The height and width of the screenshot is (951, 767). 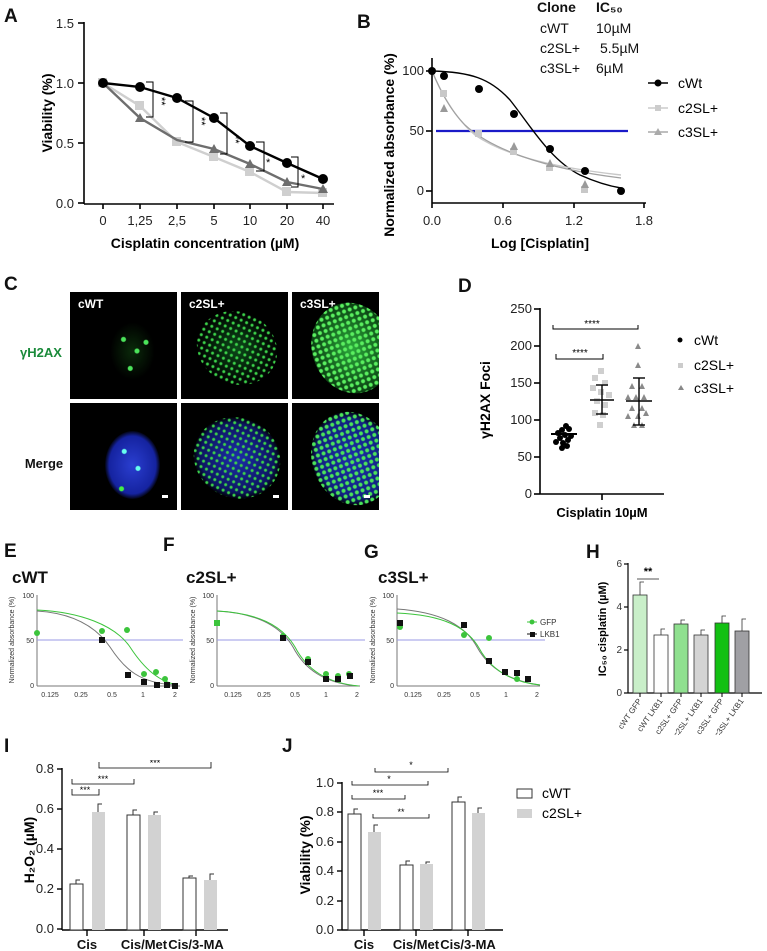 I want to click on x-axis-label: Cisplatin 10µM, so click(x=601, y=512).